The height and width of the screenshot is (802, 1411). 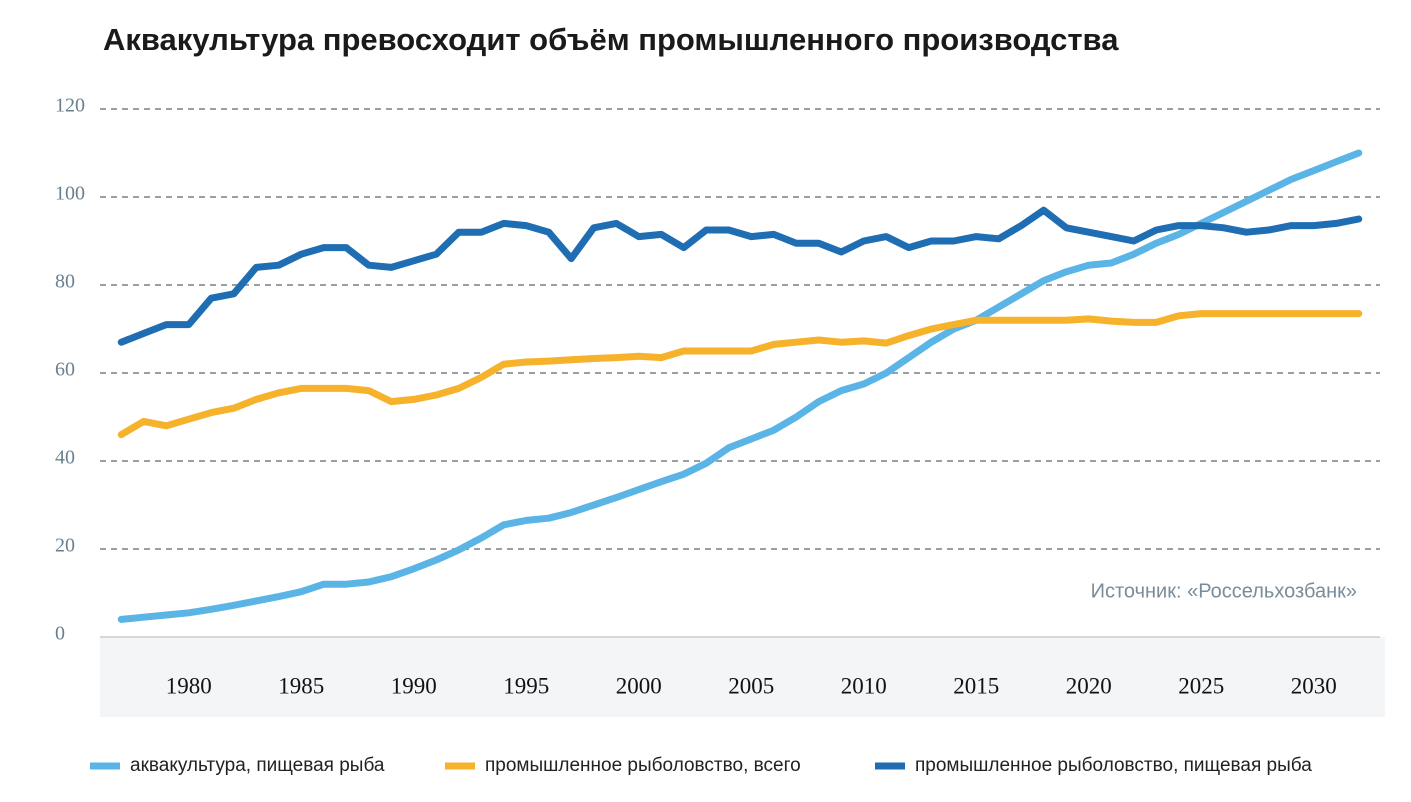 I want to click on x-tick-label: 1995, so click(x=526, y=685).